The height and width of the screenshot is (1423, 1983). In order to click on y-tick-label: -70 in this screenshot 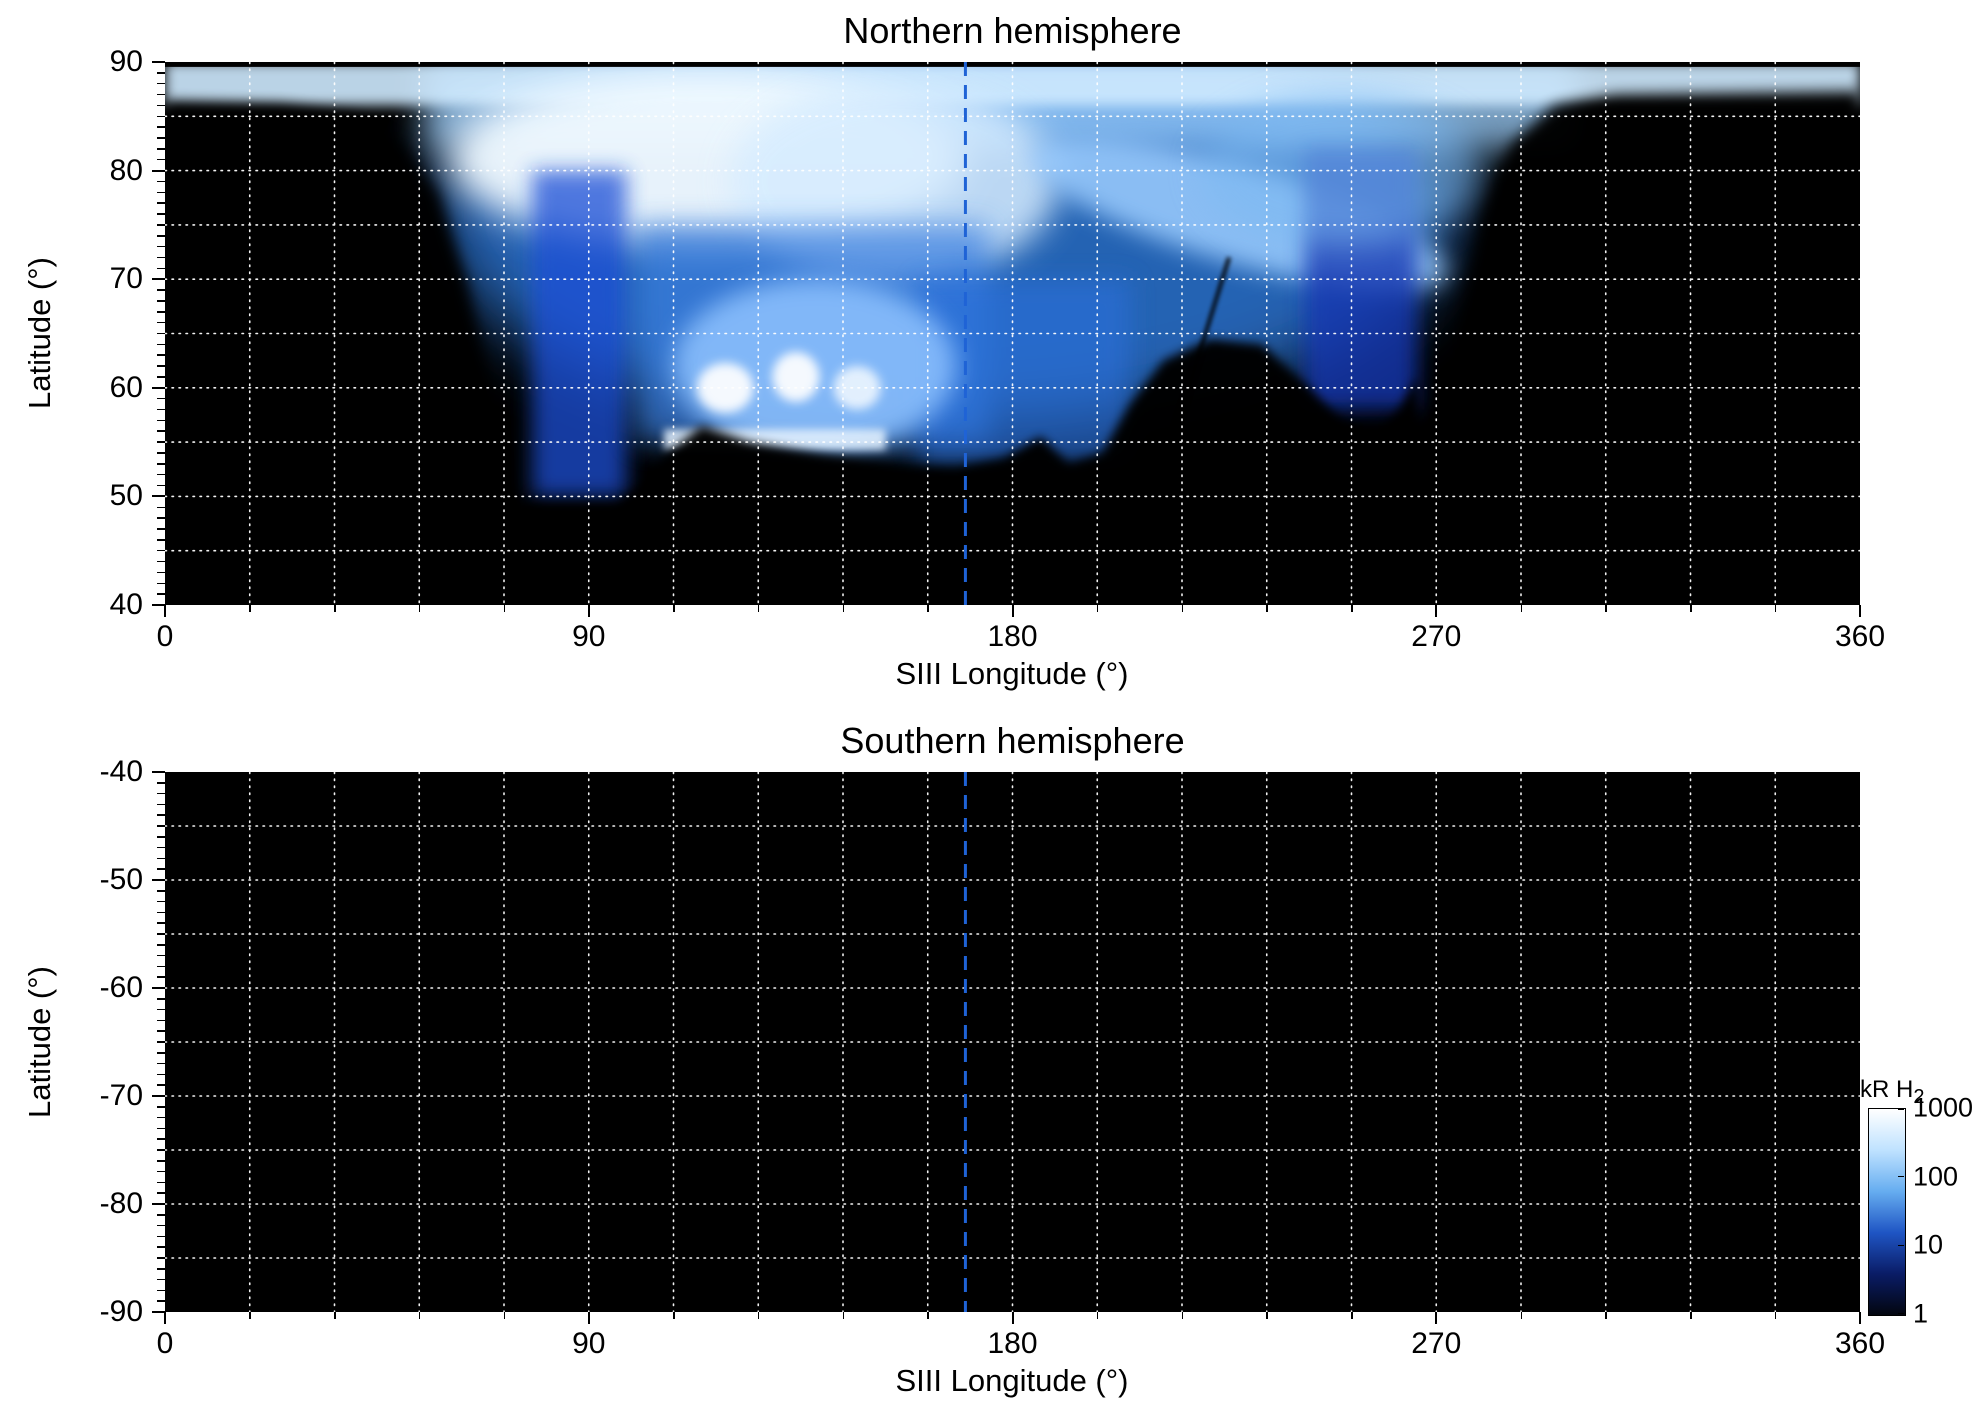, I will do `click(121, 1095)`.